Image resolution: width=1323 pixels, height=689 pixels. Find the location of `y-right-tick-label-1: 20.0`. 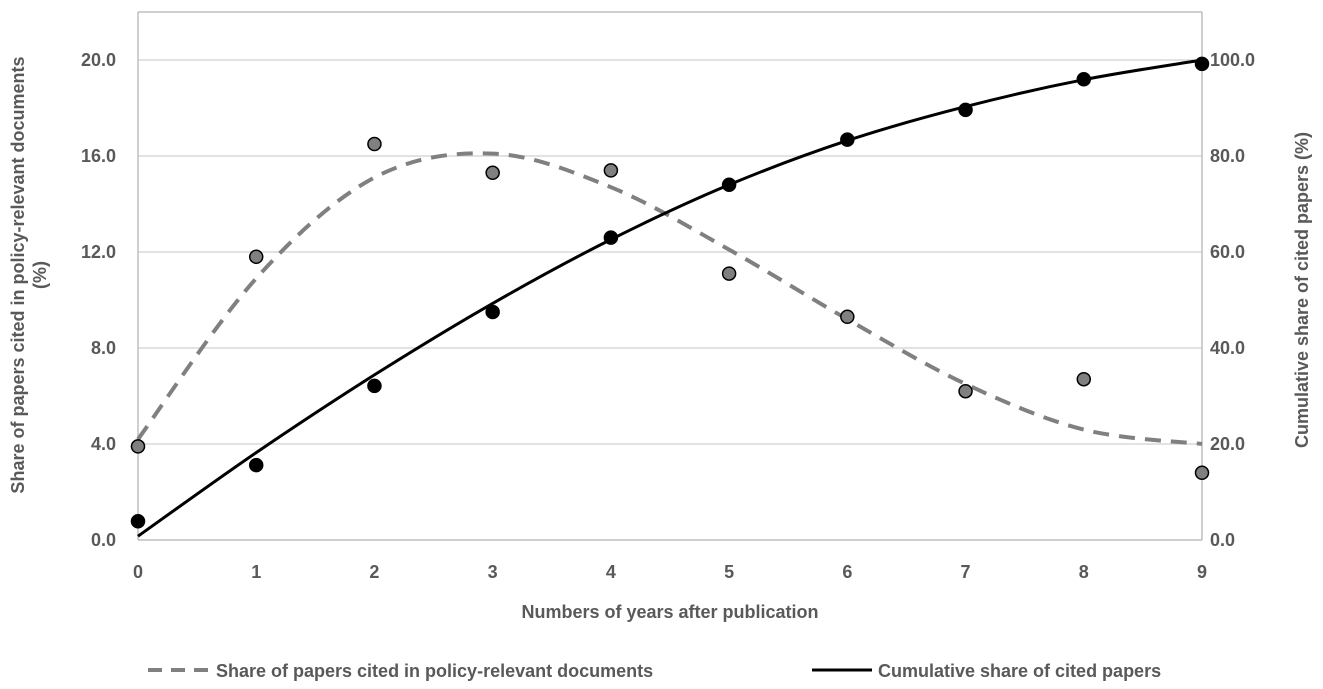

y-right-tick-label-1: 20.0 is located at coordinates (1227, 444).